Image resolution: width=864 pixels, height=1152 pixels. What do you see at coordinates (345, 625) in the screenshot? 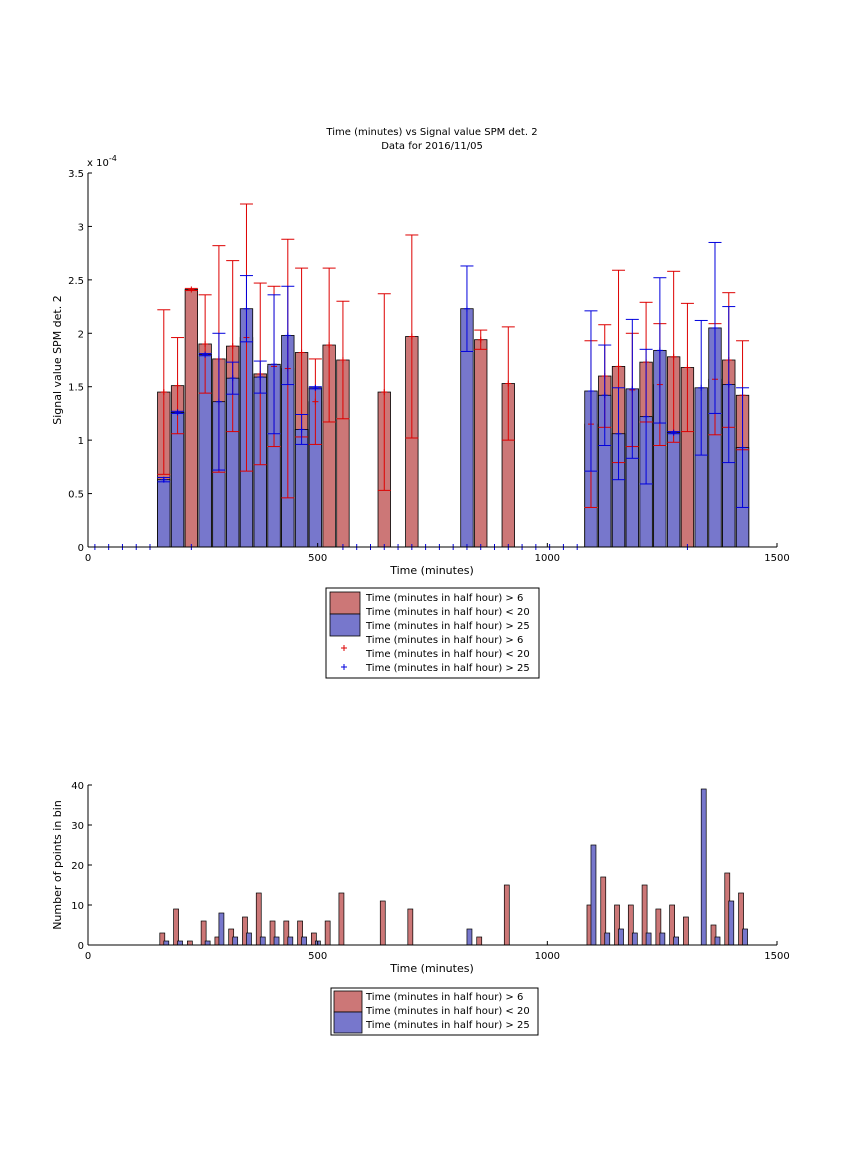
I see `legend-swatch-blue` at bounding box center [345, 625].